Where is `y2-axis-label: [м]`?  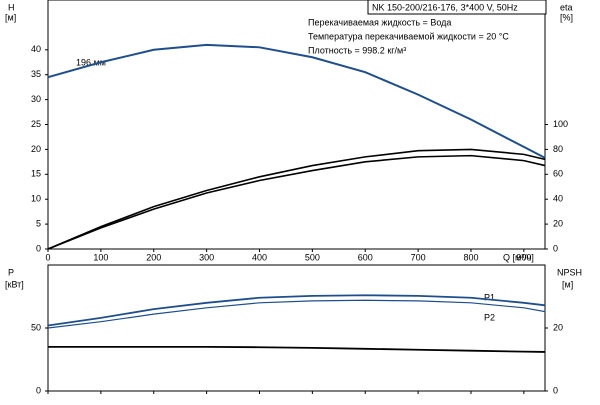
y2-axis-label: [м] is located at coordinates (567, 284).